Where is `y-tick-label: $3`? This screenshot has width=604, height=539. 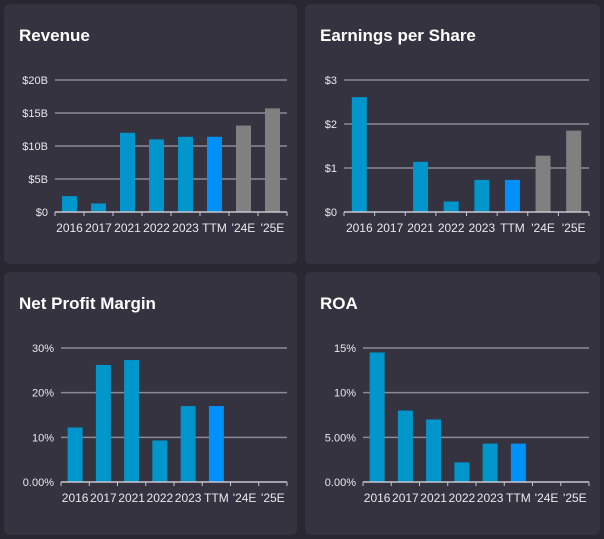 y-tick-label: $3 is located at coordinates (331, 81).